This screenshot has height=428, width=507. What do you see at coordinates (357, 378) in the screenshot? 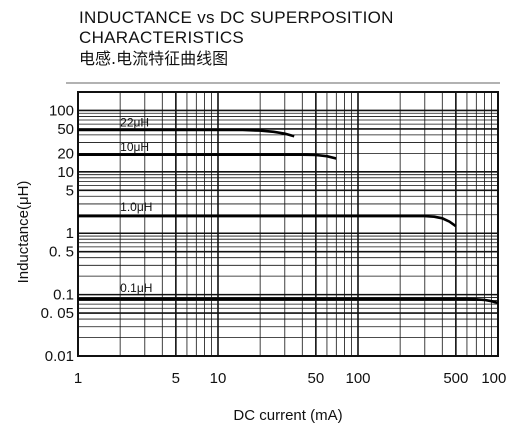
I see `x-tick-label-4: 100` at bounding box center [357, 378].